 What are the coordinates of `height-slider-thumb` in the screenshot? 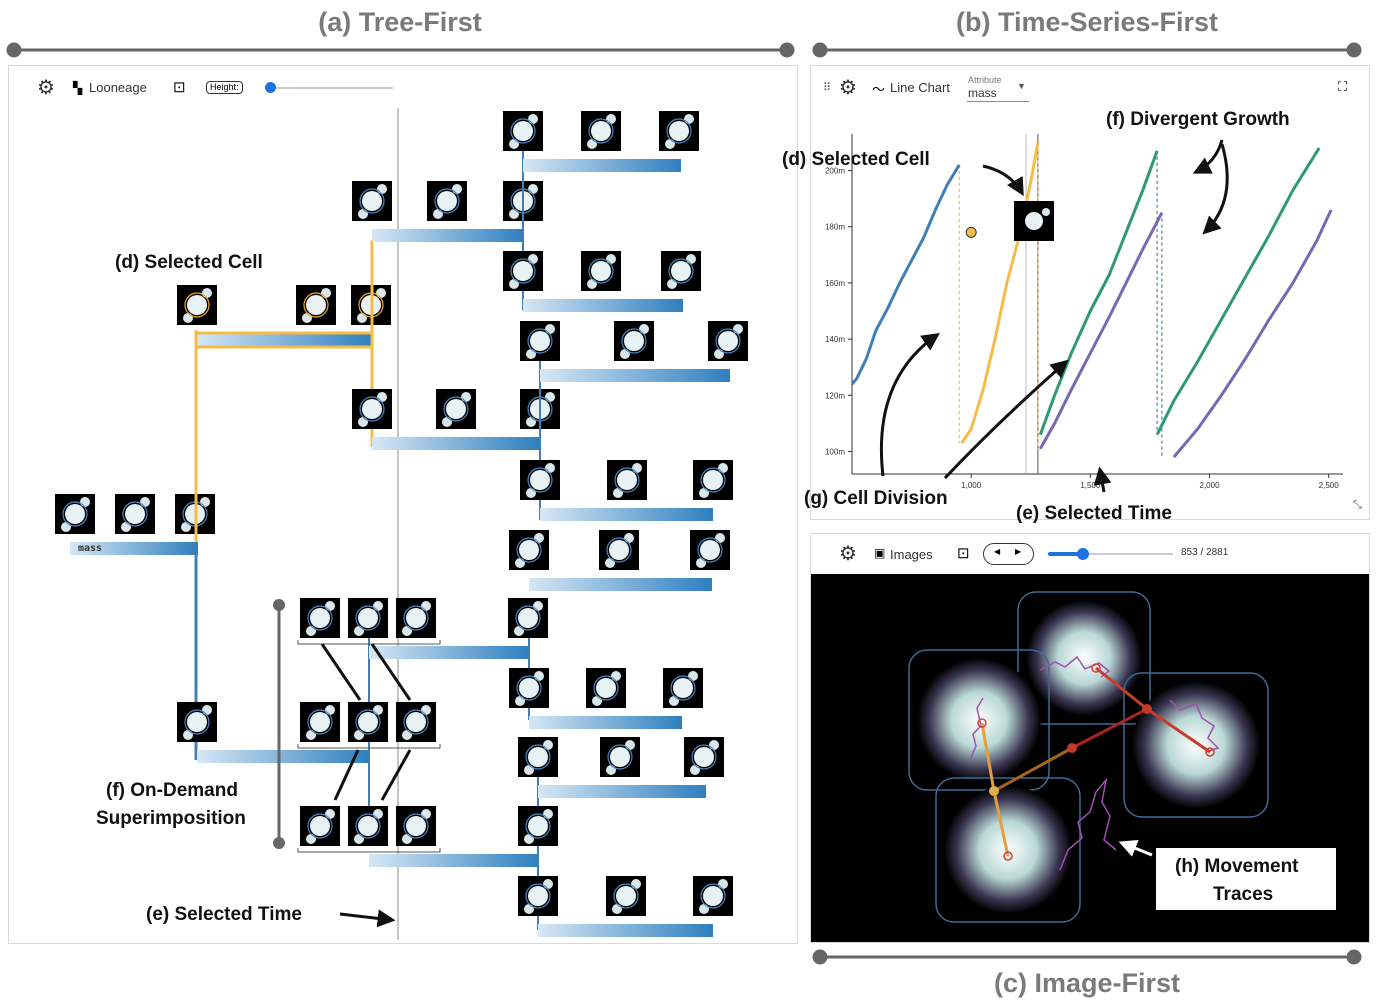 It's located at (270, 87).